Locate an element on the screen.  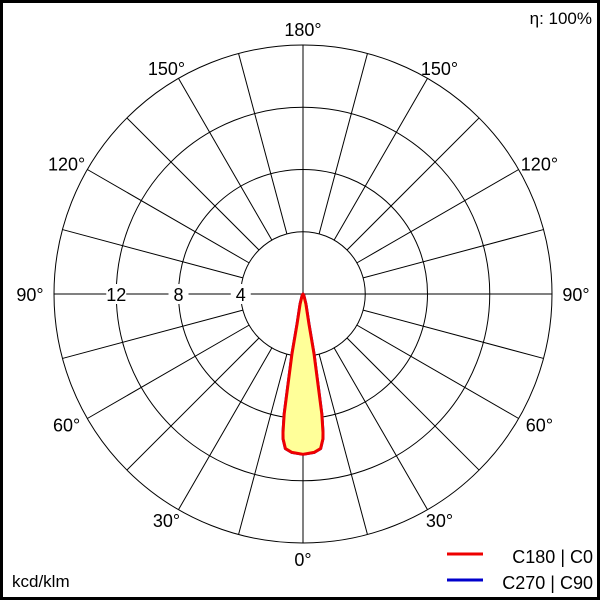
radial-tick-label: 4 is located at coordinates (241, 295).